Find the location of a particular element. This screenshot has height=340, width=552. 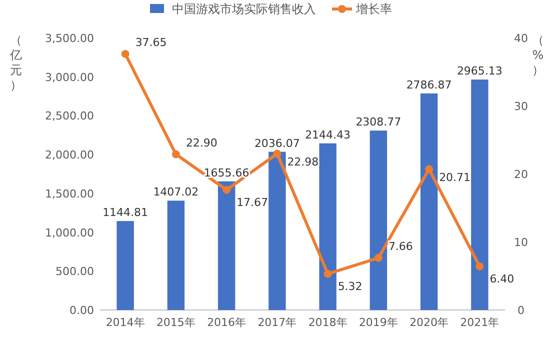

y2-axis-title: （%） is located at coordinates (538, 55).